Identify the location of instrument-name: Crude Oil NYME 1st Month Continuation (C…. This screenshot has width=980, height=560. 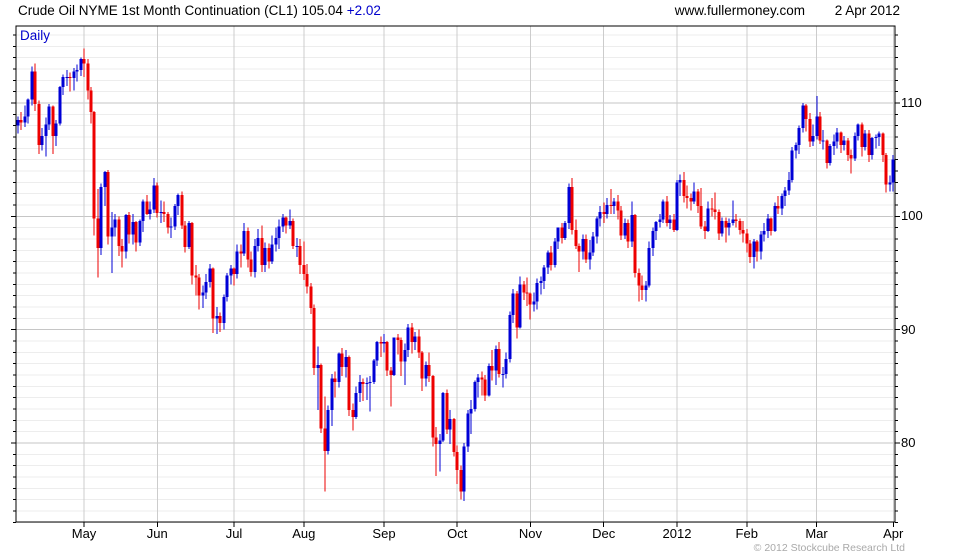
(158, 10).